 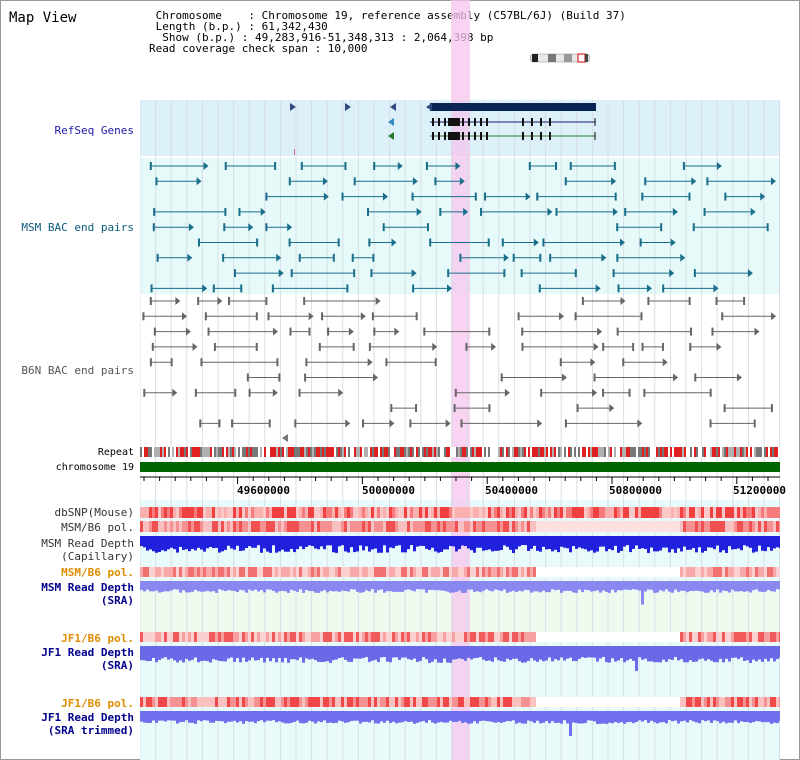 I want to click on label-dbsnp: dbSNP(Mouse), so click(x=94, y=512).